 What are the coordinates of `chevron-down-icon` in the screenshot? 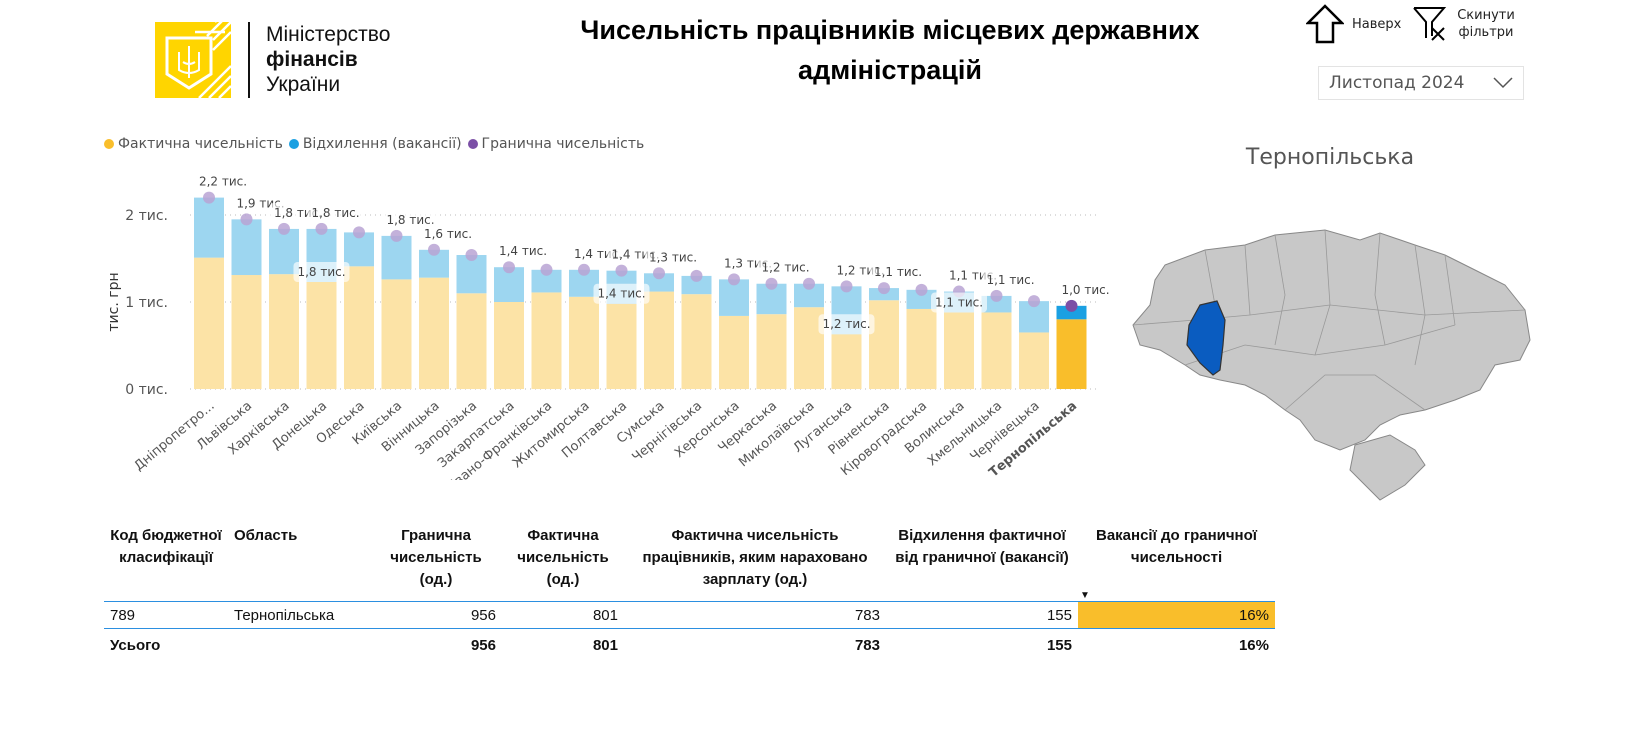 It's located at (1503, 83).